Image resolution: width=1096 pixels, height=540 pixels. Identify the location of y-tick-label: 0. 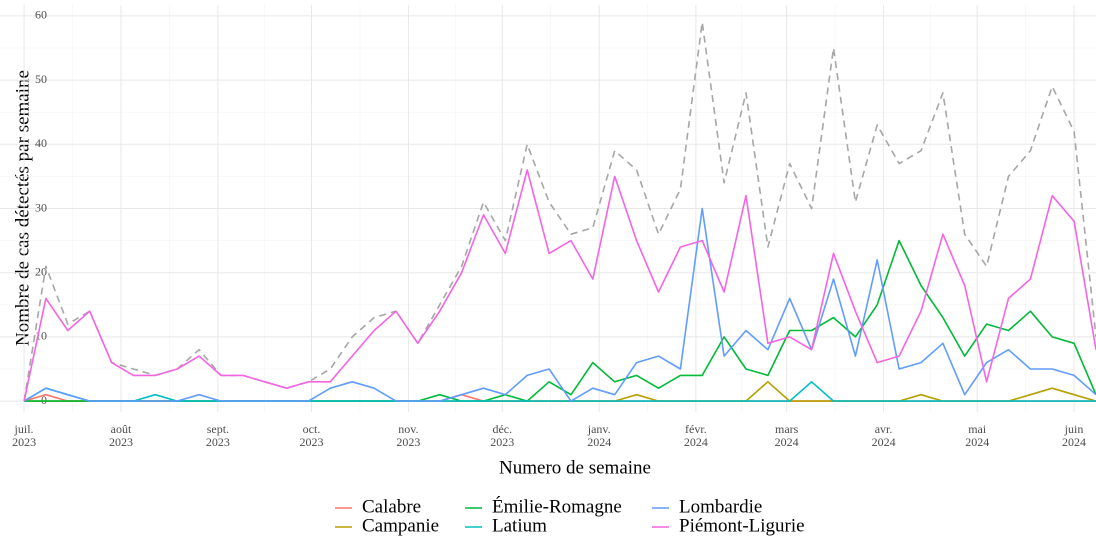
(44, 400).